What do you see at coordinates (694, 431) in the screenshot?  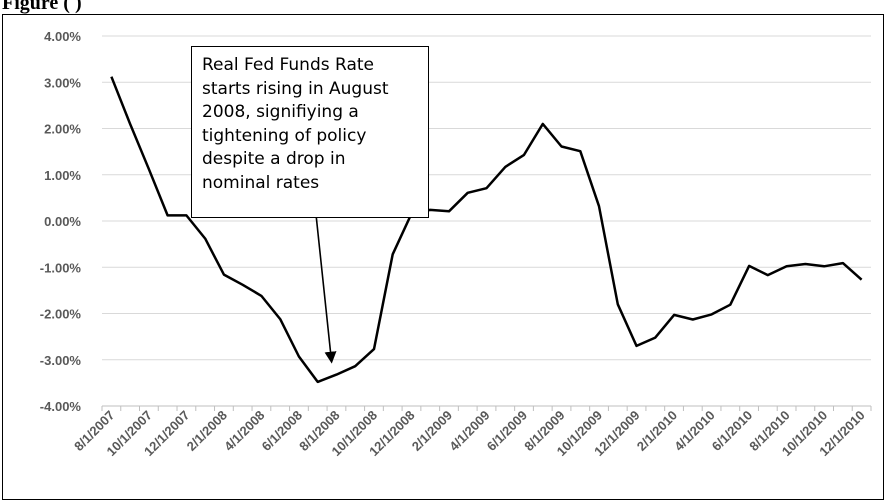 I see `x-tick-label: 4/1/2010` at bounding box center [694, 431].